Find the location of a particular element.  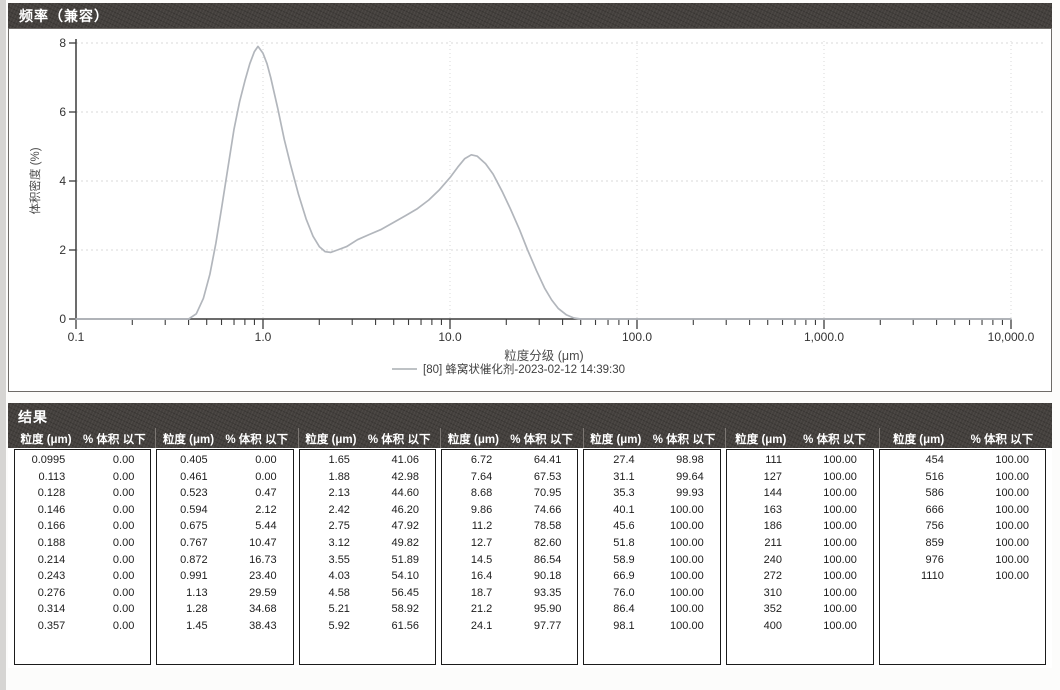

cell-particle-size: 976 is located at coordinates (934, 559).